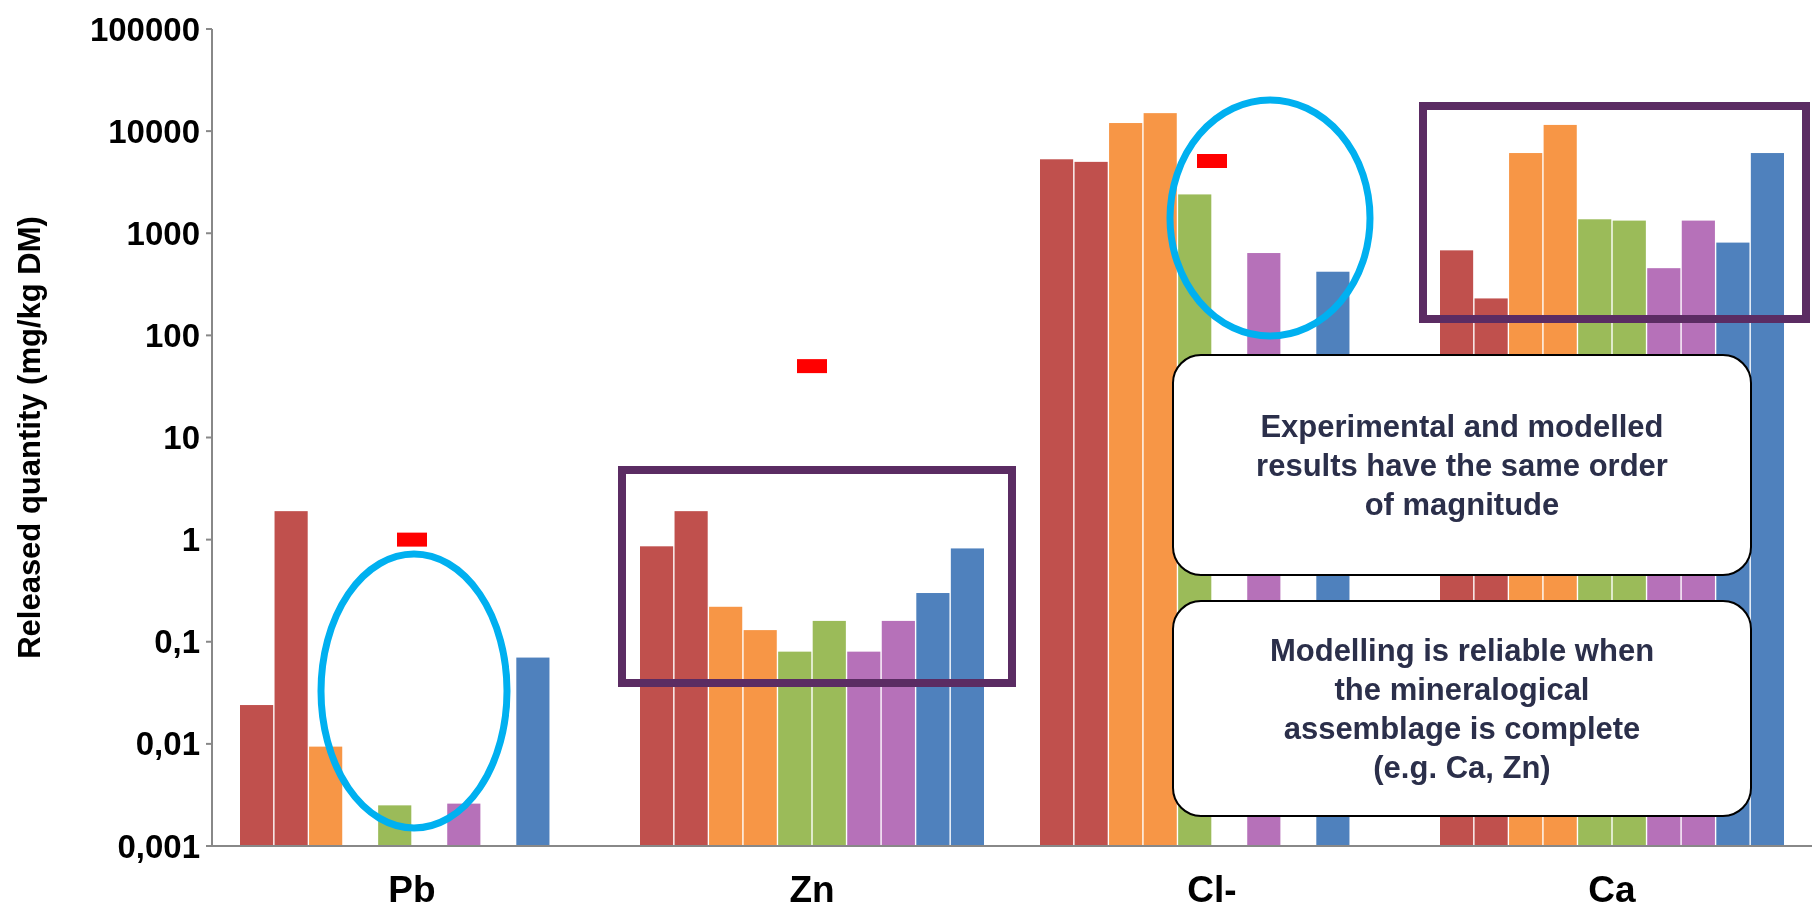  Describe the element at coordinates (181, 438) in the screenshot. I see `y-tick-label: 10` at that location.